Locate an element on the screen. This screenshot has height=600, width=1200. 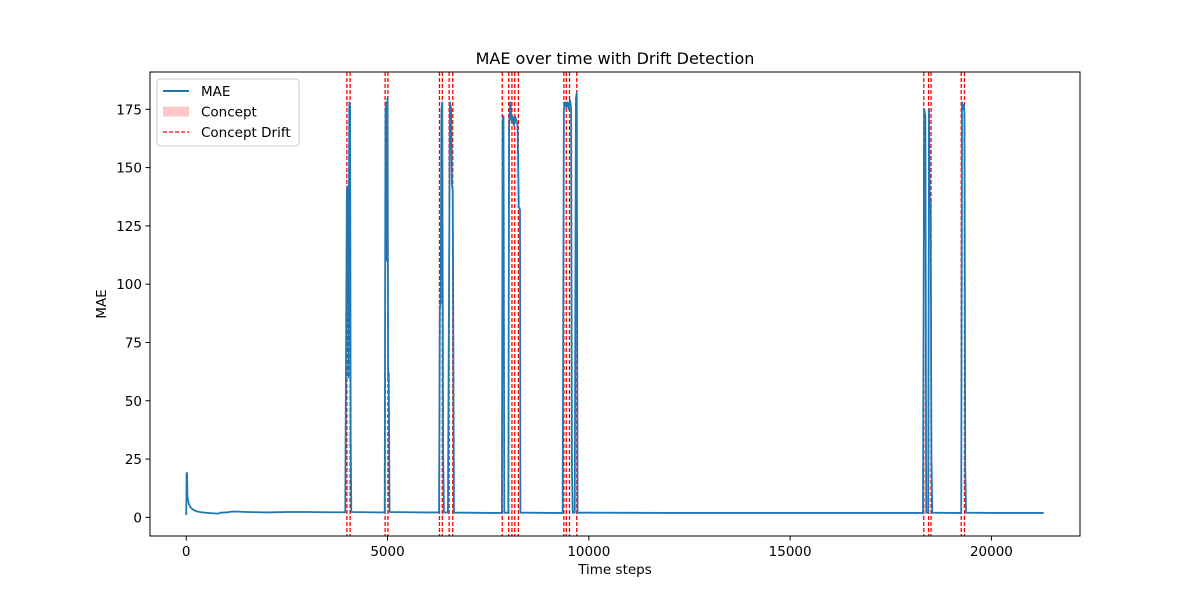
legend-label: MAE is located at coordinates (215, 92).